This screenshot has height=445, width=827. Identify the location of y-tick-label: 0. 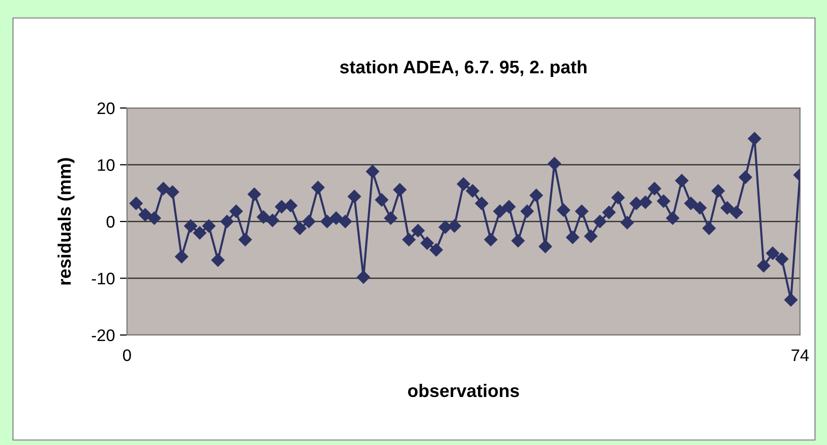
(110, 222).